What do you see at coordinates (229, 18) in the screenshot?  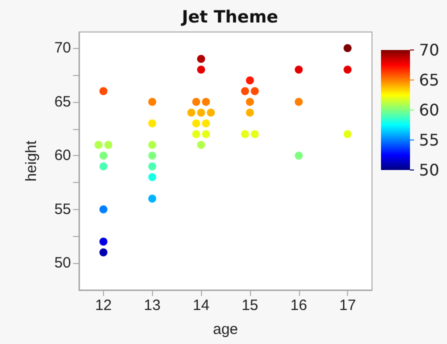 I see `chart-title: Jet Theme` at bounding box center [229, 18].